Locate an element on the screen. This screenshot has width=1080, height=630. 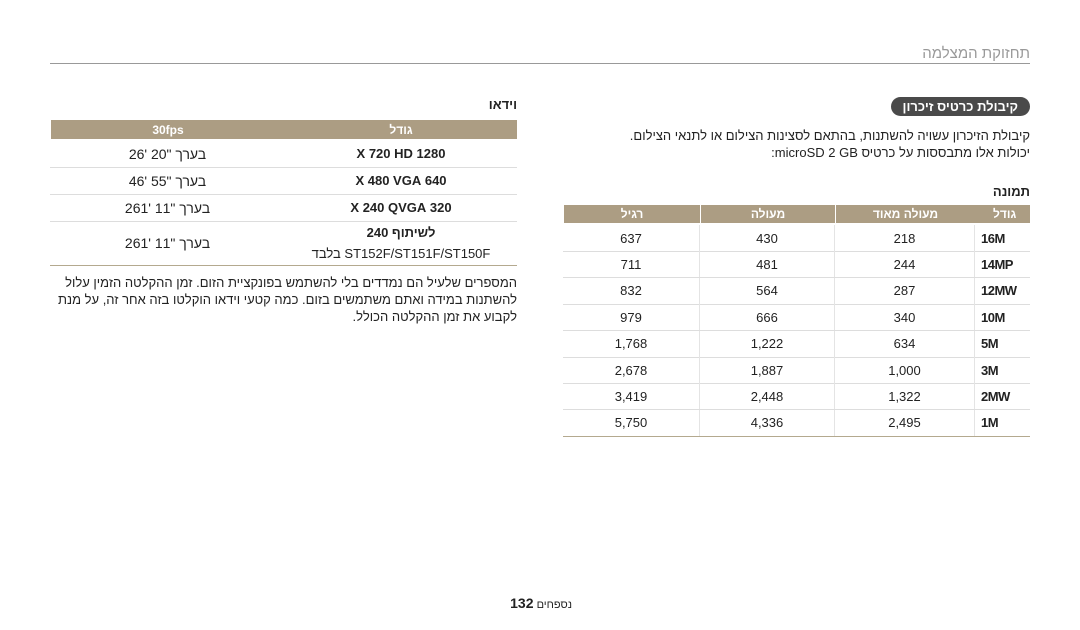
video-size: לשיתוף 240 is located at coordinates (401, 232).